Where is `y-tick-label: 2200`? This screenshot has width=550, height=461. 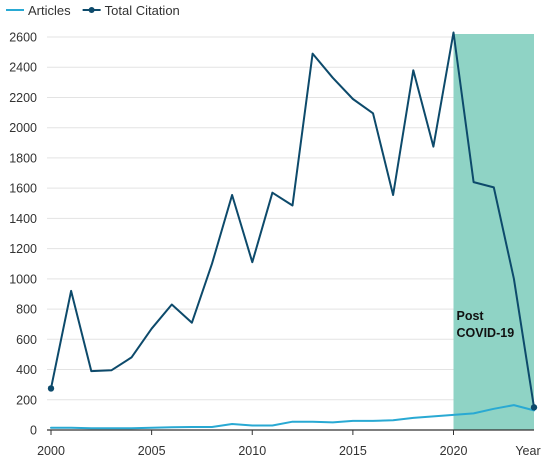
y-tick-label: 2200 is located at coordinates (23, 98).